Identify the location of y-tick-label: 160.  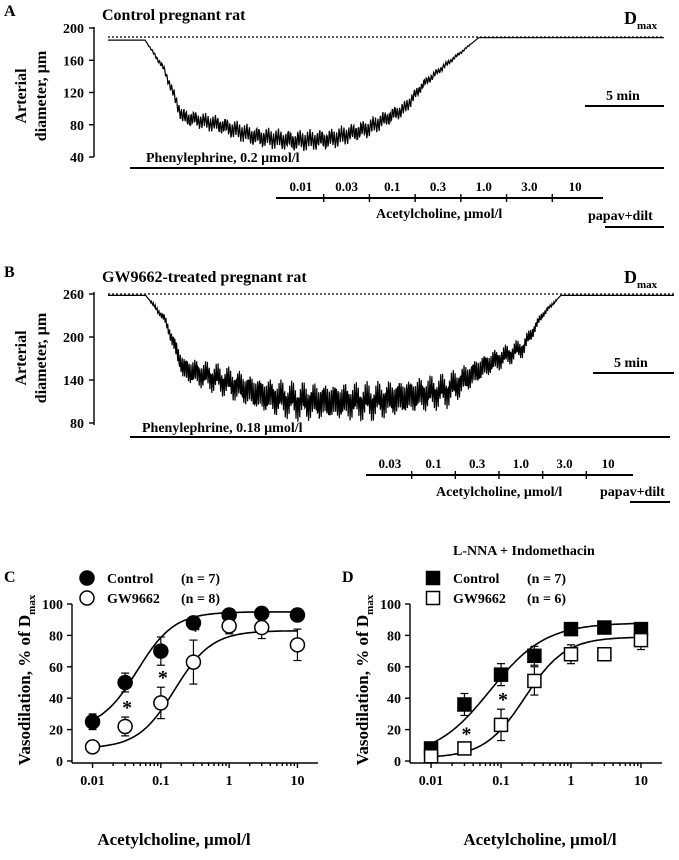
(73, 61).